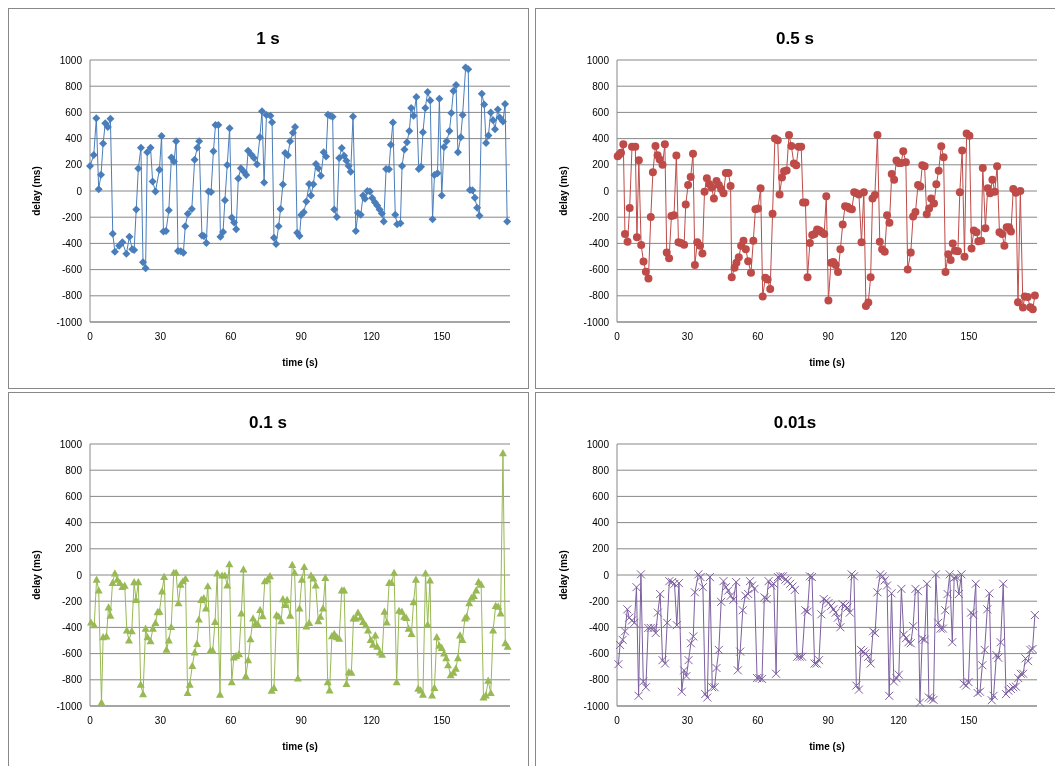  I want to click on chart-title: 1 s, so click(268, 38).